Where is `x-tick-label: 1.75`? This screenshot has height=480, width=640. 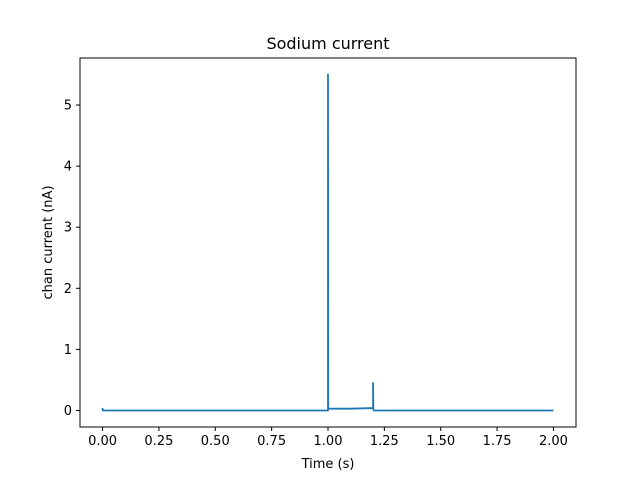 x-tick-label: 1.75 is located at coordinates (497, 441).